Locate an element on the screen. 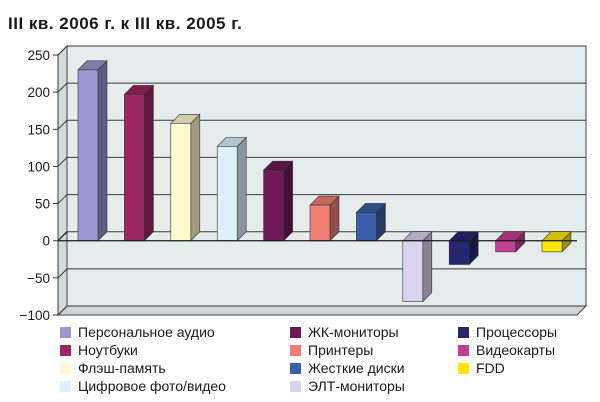 This screenshot has height=402, width=600. legend-item: Флэш-память is located at coordinates (113, 368).